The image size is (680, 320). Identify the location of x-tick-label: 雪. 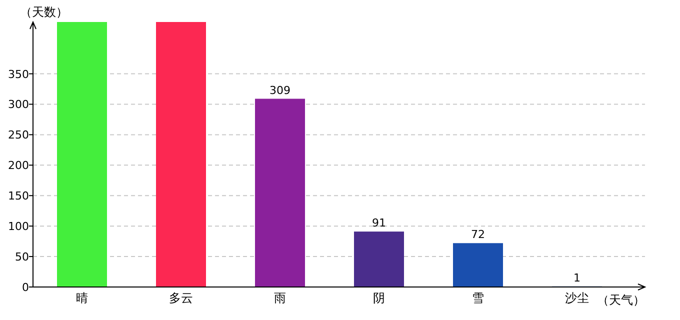
(478, 298).